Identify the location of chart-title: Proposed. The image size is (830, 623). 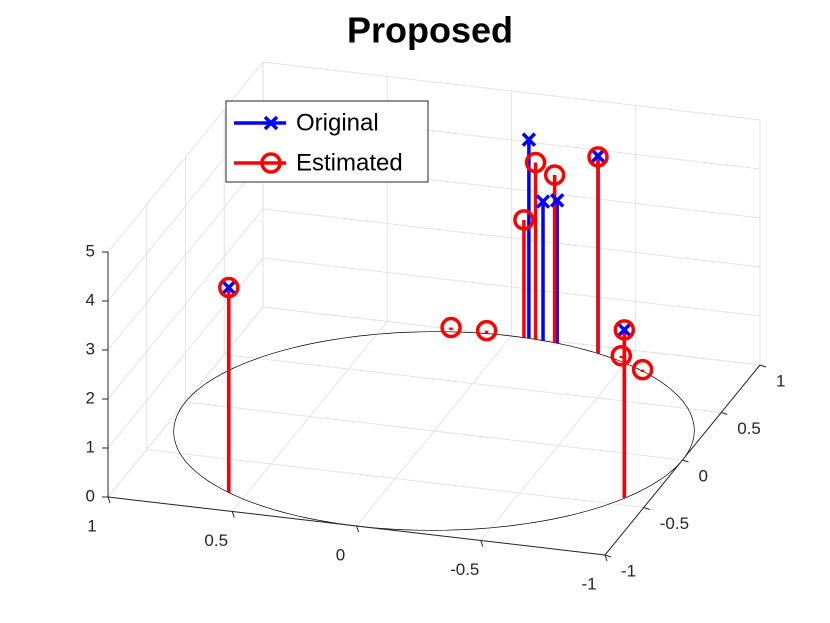
(430, 30).